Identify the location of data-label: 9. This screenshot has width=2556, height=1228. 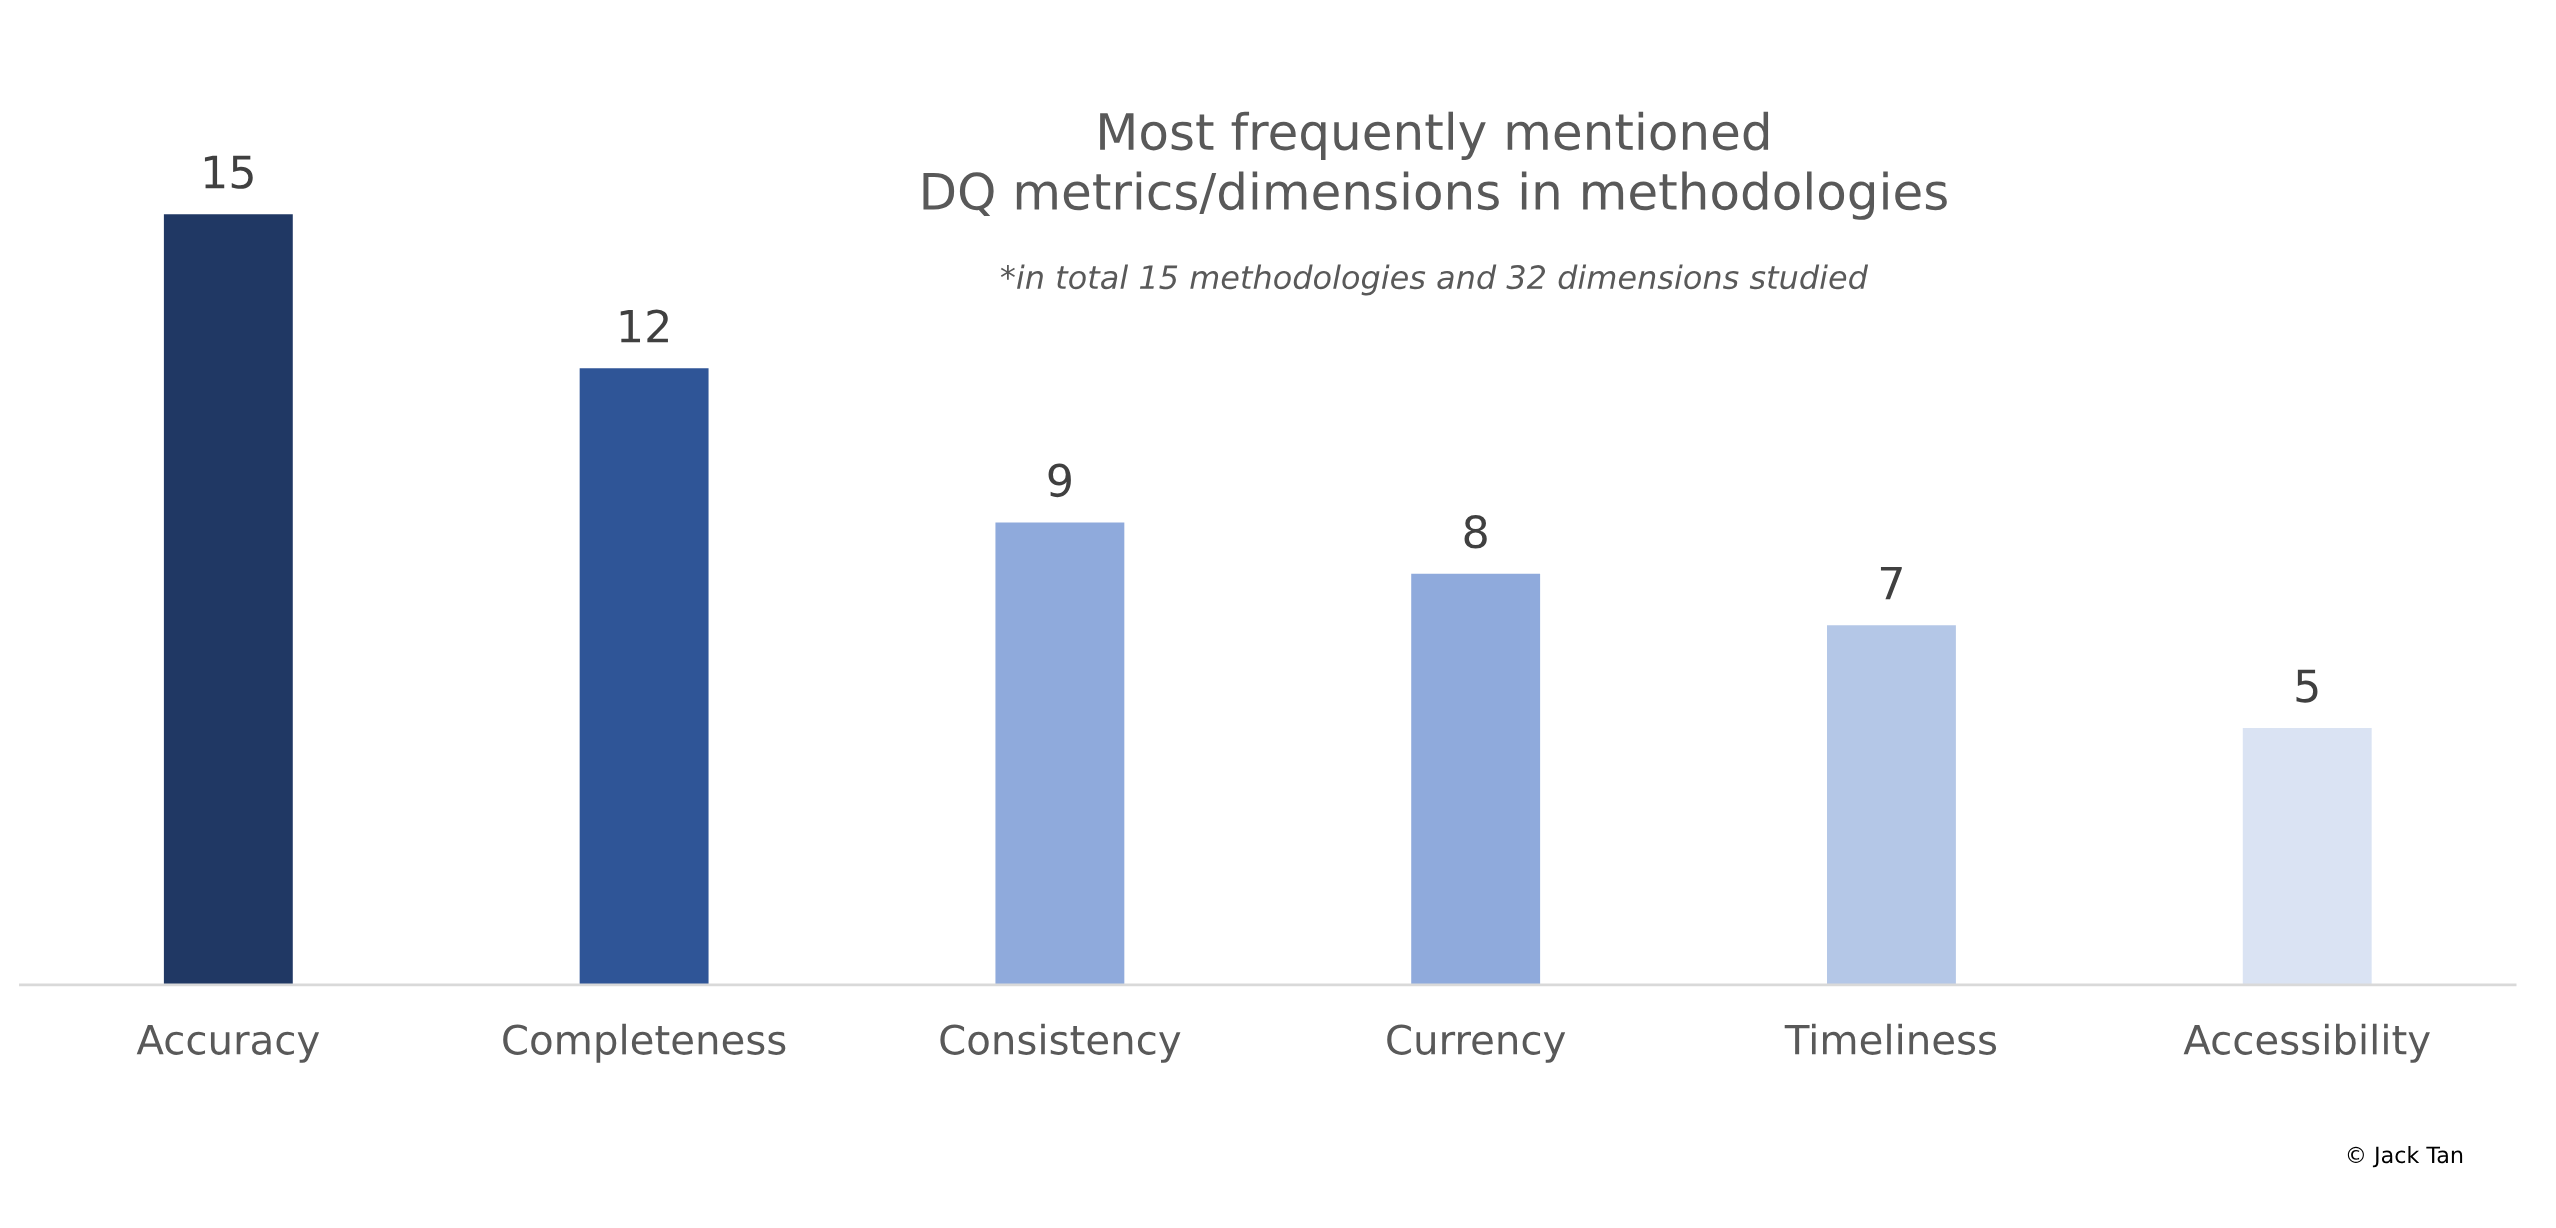
(1059, 480).